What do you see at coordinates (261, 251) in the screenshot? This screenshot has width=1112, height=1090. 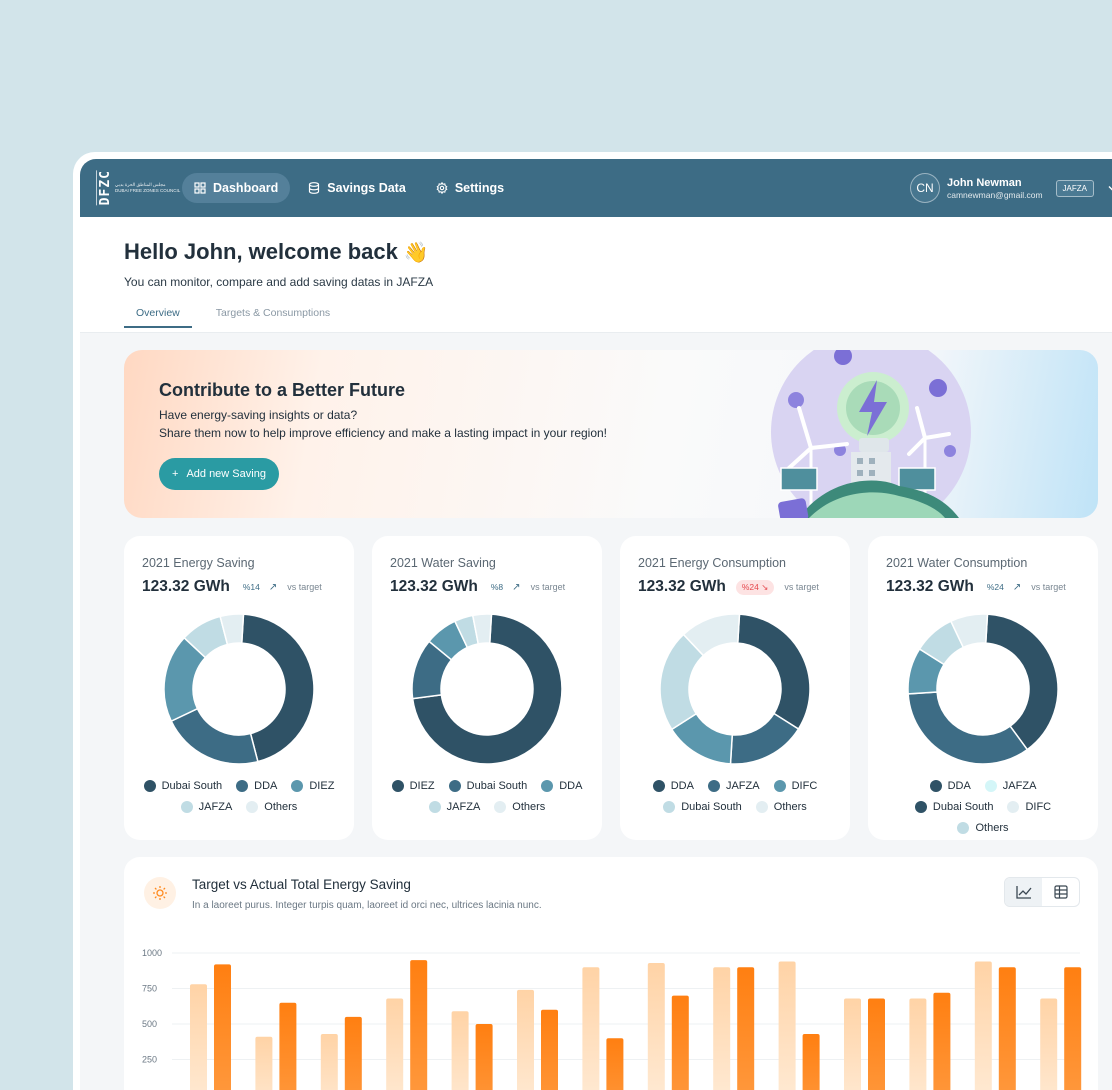 I see `greeting-text: Hello John, welcome back` at bounding box center [261, 251].